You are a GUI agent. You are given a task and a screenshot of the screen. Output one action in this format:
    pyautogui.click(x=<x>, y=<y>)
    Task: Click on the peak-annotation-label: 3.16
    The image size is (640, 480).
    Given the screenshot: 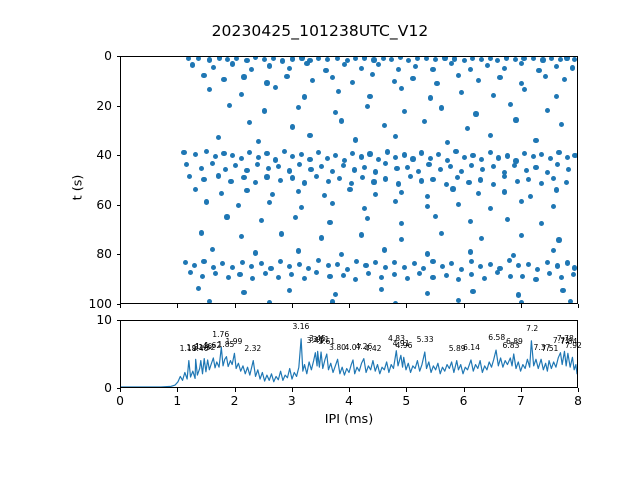 What is the action you would take?
    pyautogui.click(x=301, y=326)
    